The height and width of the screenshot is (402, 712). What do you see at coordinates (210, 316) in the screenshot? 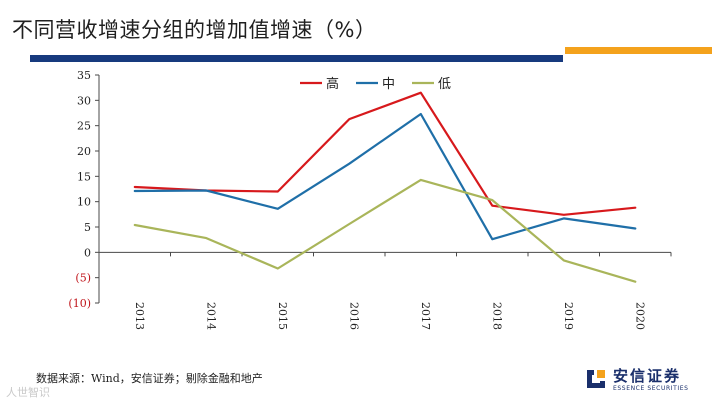
I see `x-tick-label: 2014` at bounding box center [210, 316].